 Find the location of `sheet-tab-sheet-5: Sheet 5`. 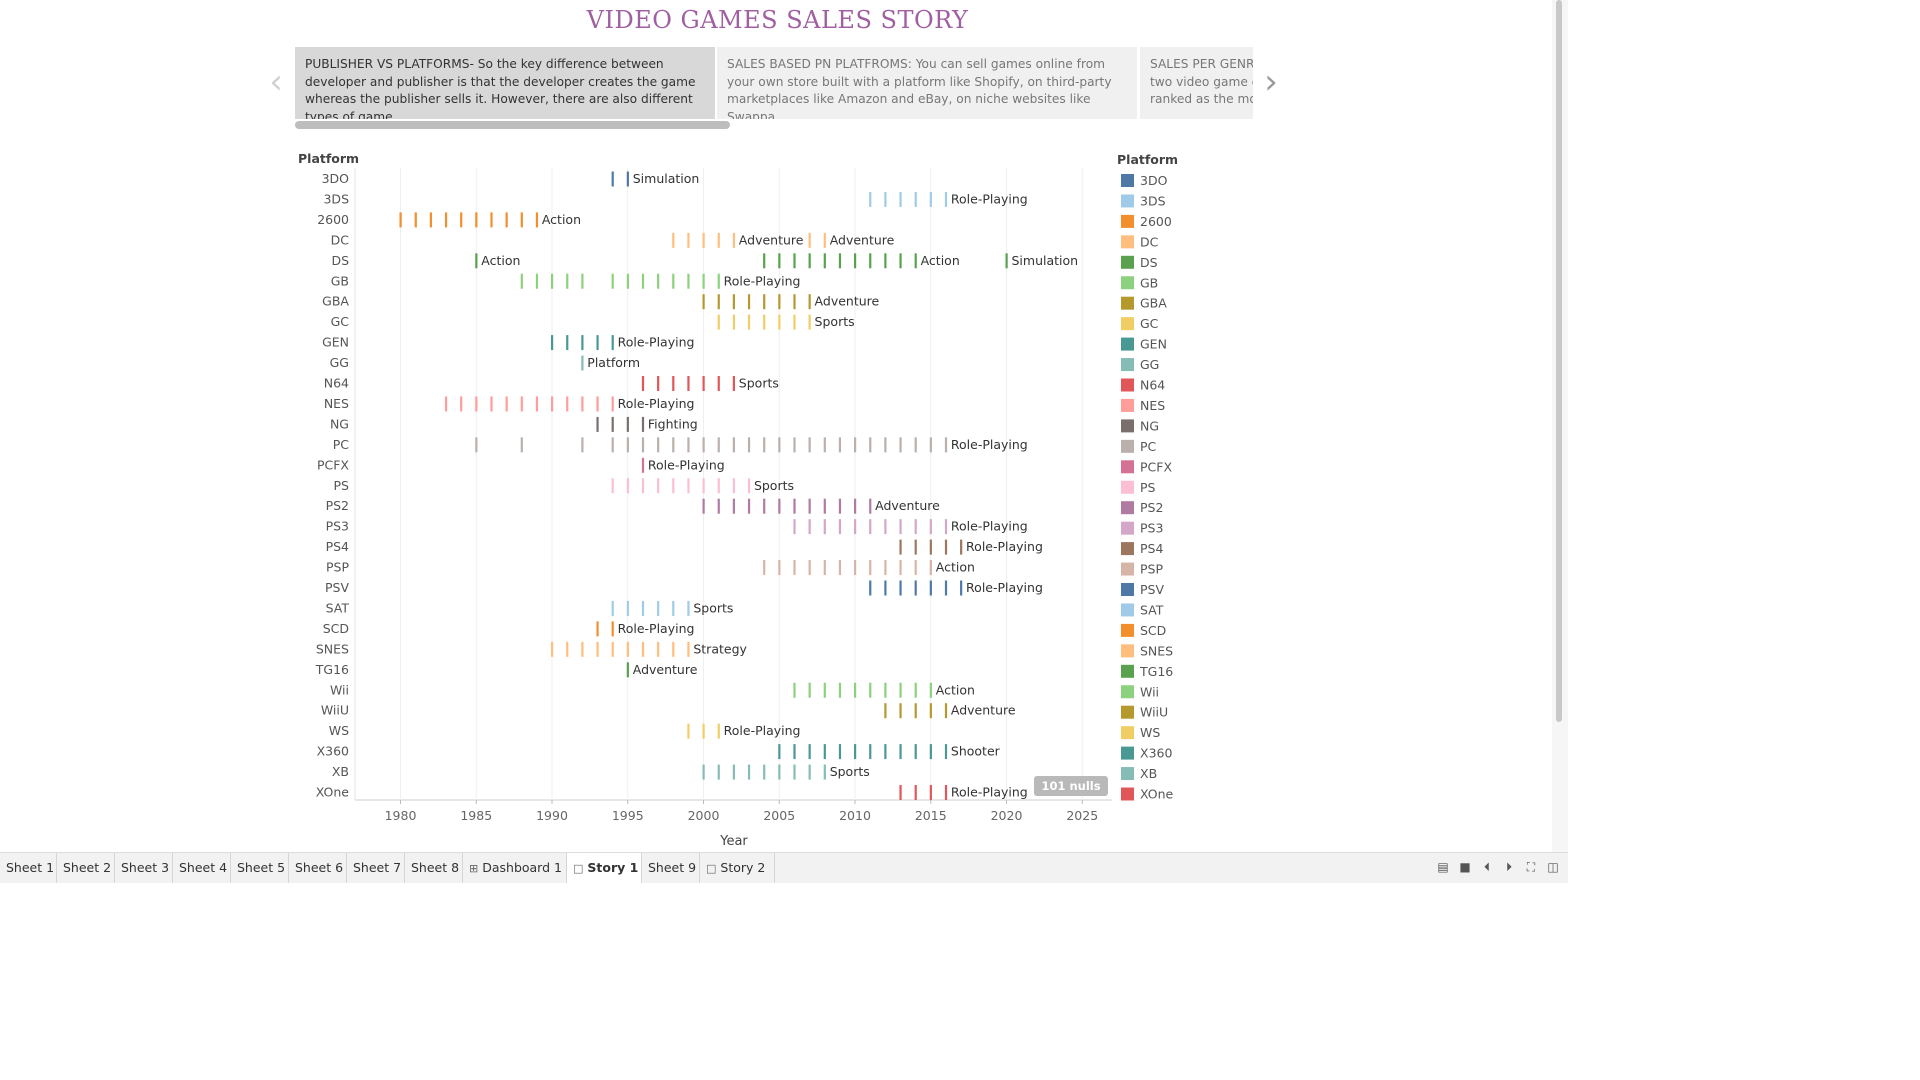

sheet-tab-sheet-5: Sheet 5 is located at coordinates (260, 868).